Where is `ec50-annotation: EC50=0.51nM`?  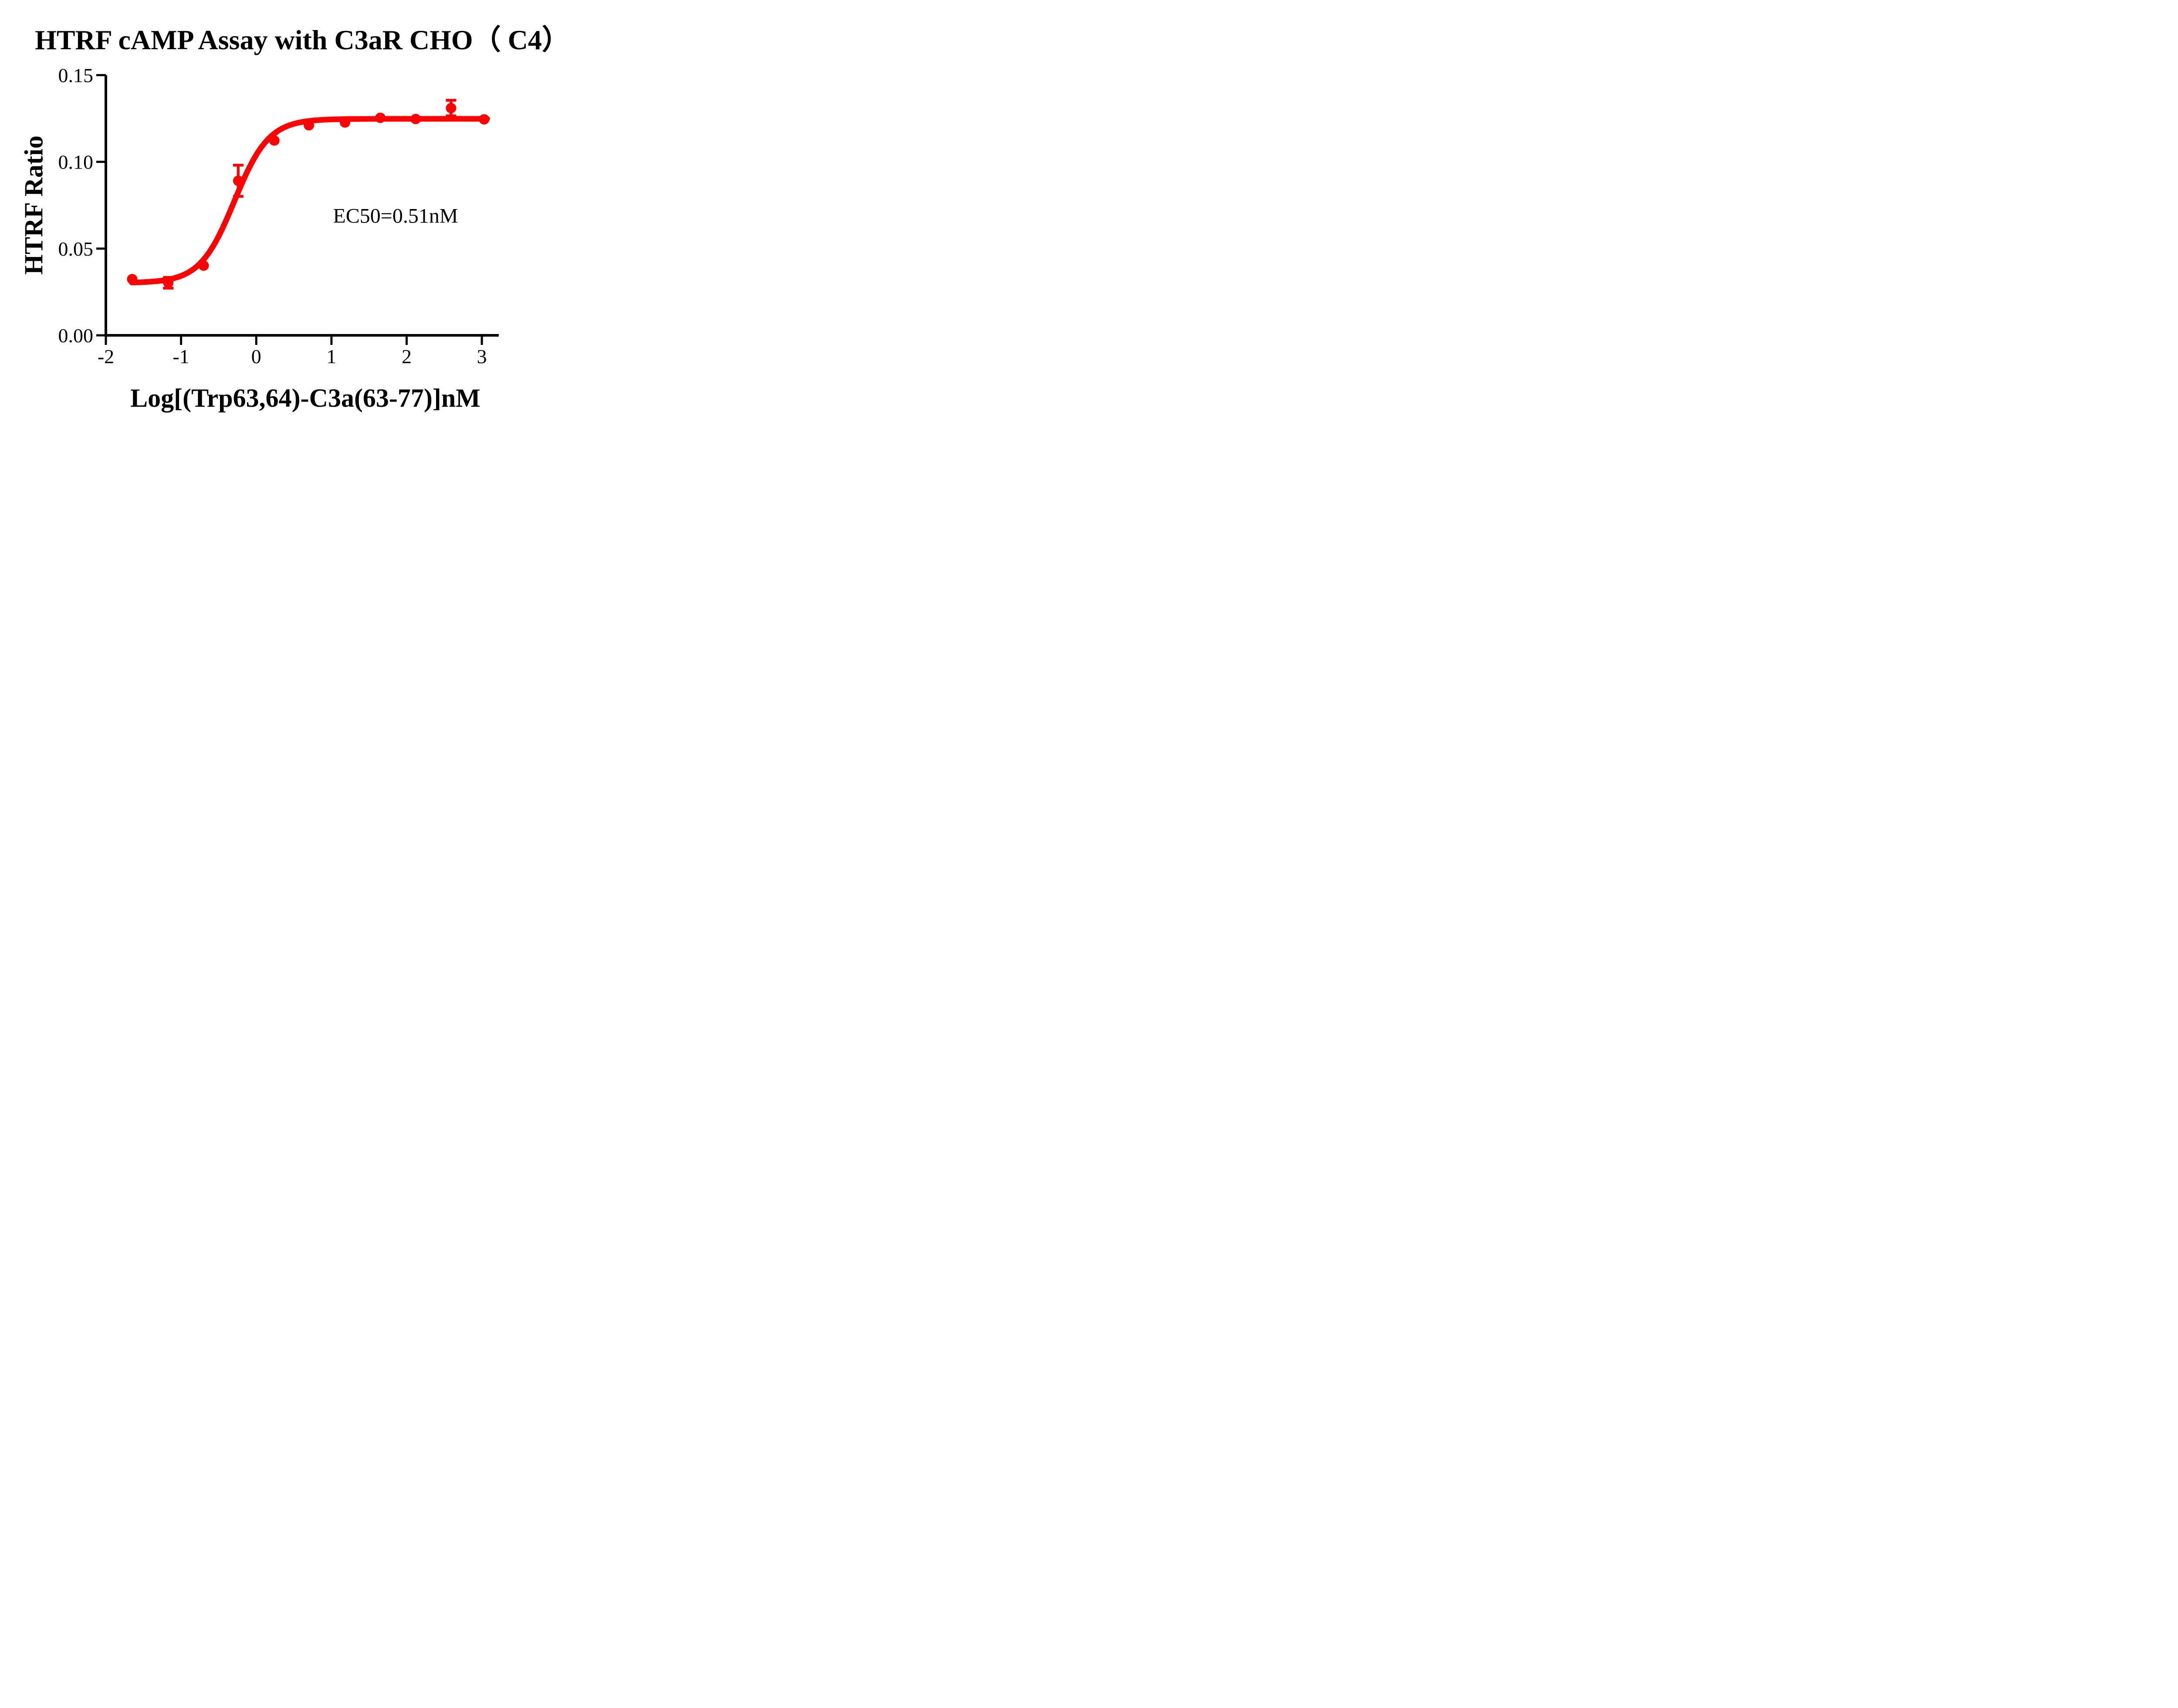
ec50-annotation: EC50=0.51nM is located at coordinates (395, 216).